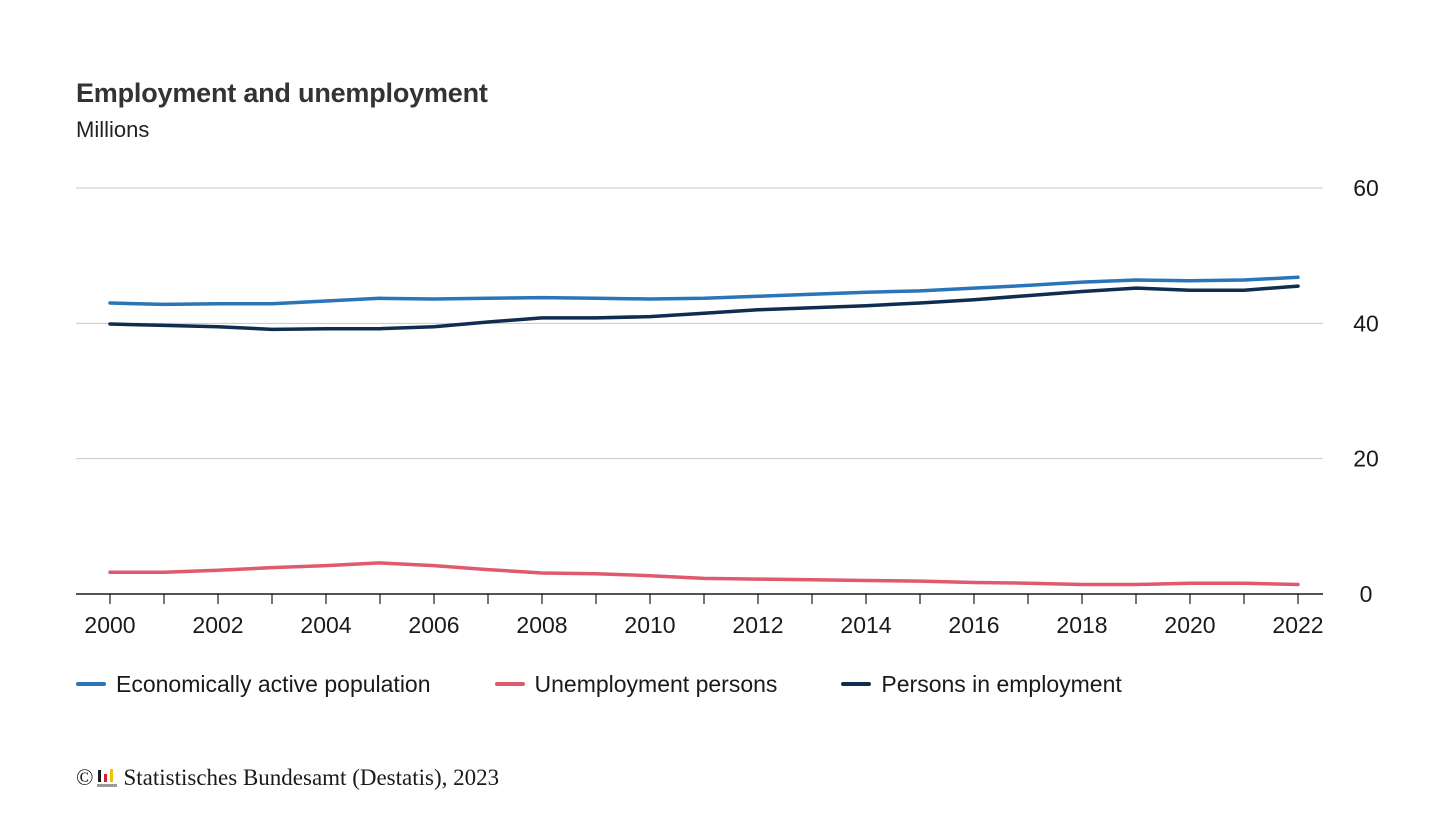  What do you see at coordinates (757, 625) in the screenshot?
I see `x-tick-label: 2012` at bounding box center [757, 625].